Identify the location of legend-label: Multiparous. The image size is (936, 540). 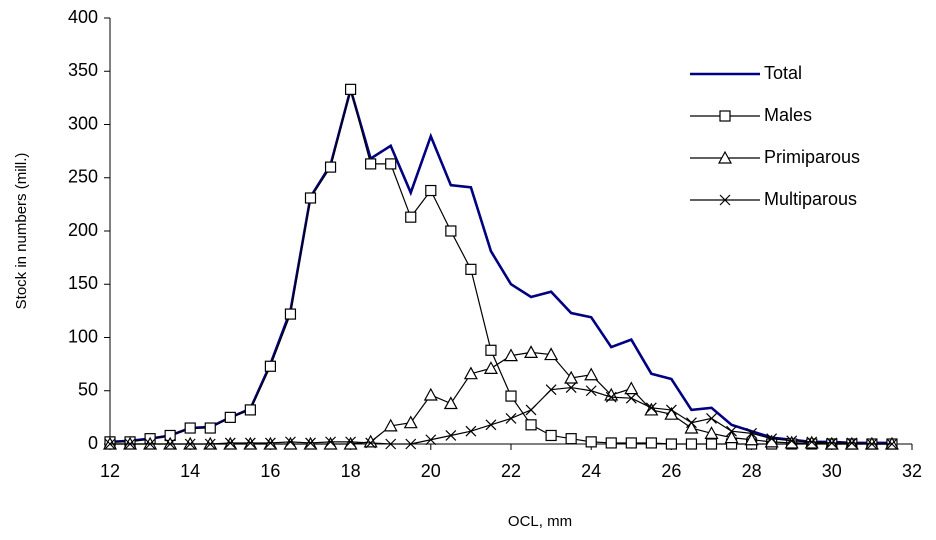
(810, 199).